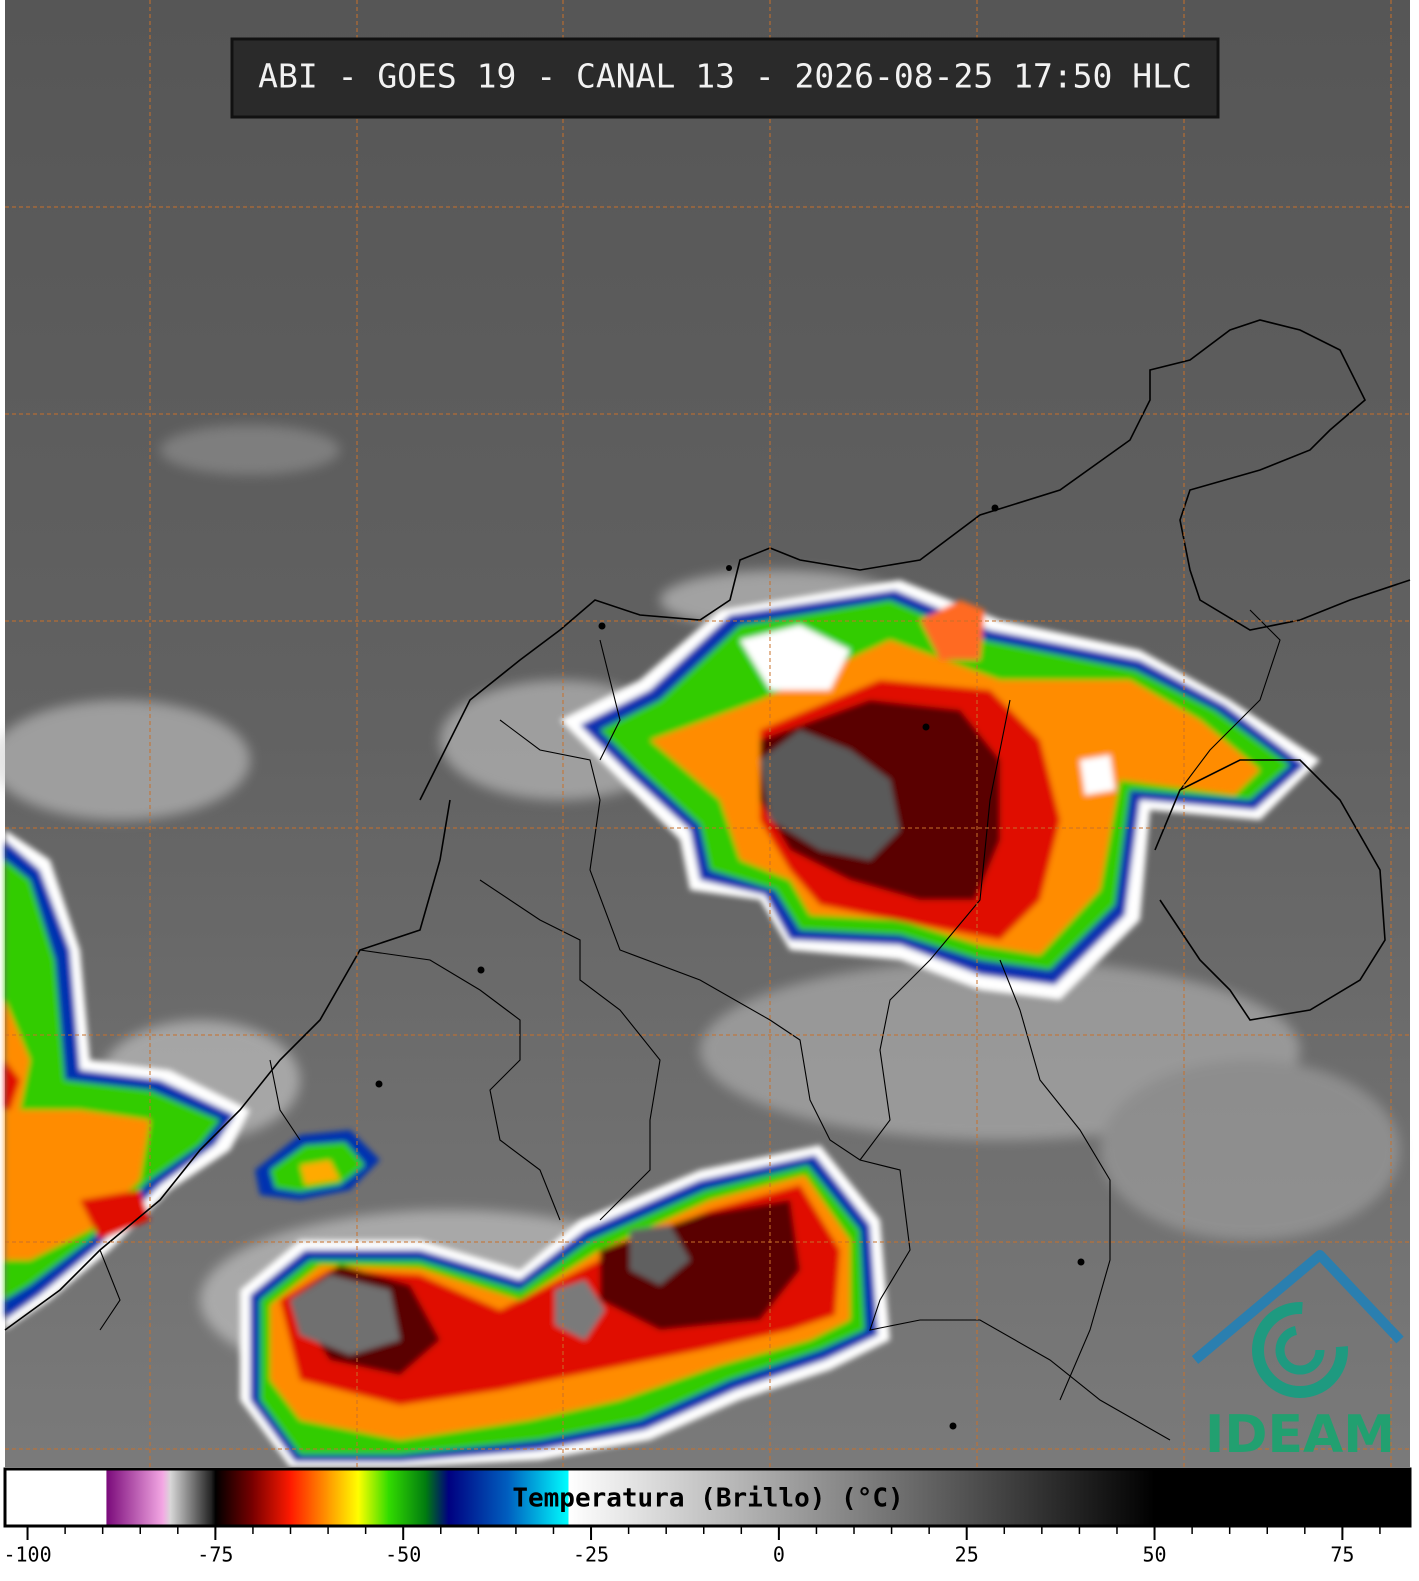  Describe the element at coordinates (1297, 1357) in the screenshot. I see `ideam-logo: IDEAM` at that location.